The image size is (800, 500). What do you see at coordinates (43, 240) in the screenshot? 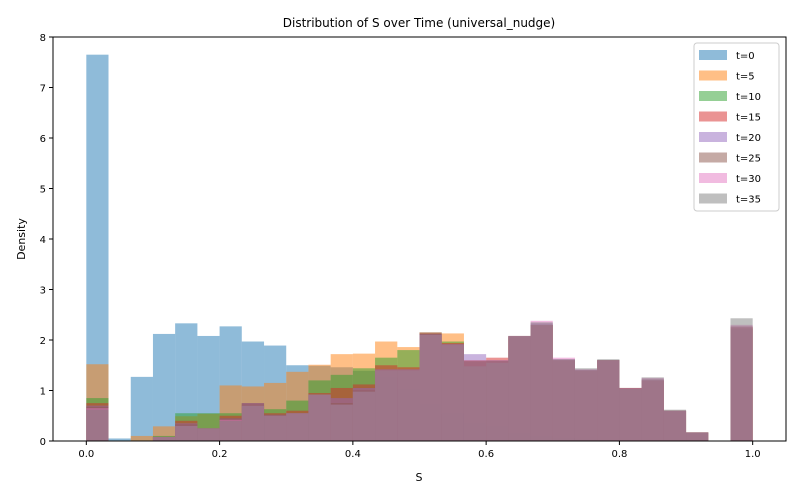
I see `y-tick-label: 4` at bounding box center [43, 240].